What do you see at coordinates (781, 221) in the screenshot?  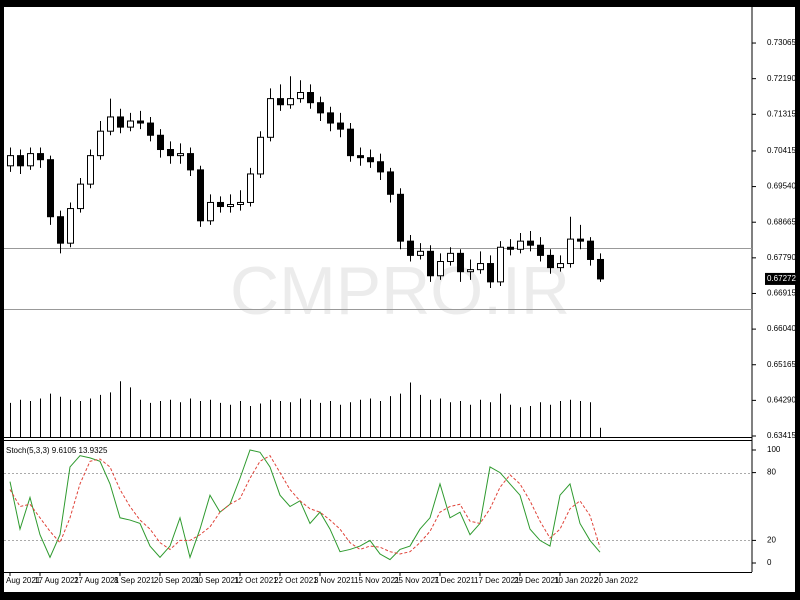 I see `y-tick-label: 0.68665` at bounding box center [781, 221].